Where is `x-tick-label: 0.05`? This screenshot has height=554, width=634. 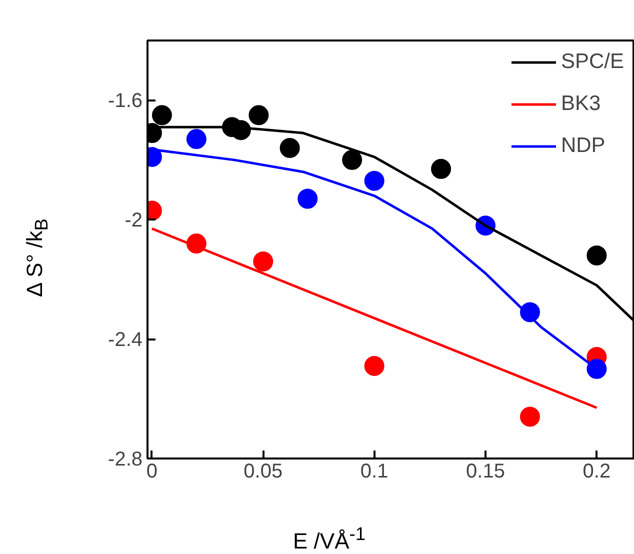
x-tick-label: 0.05 is located at coordinates (263, 471).